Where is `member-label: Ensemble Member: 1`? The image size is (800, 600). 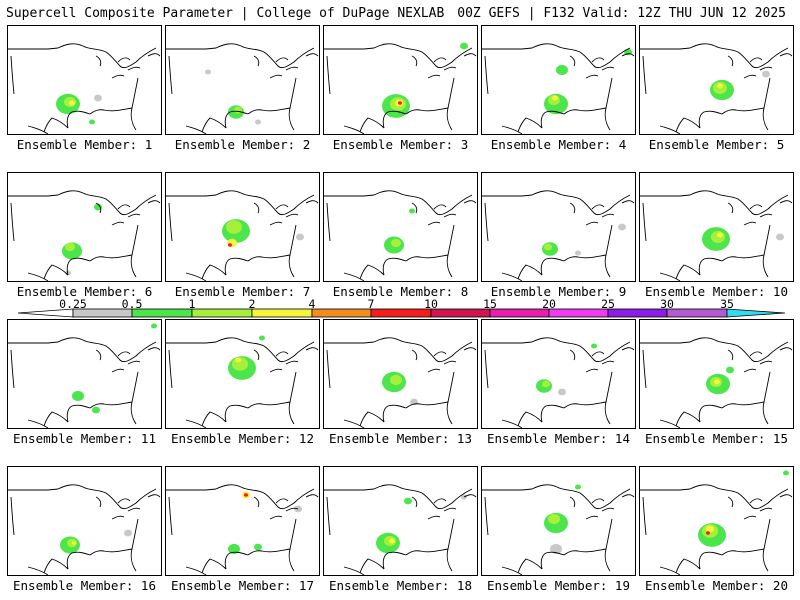 member-label: Ensemble Member: 1 is located at coordinates (84, 144).